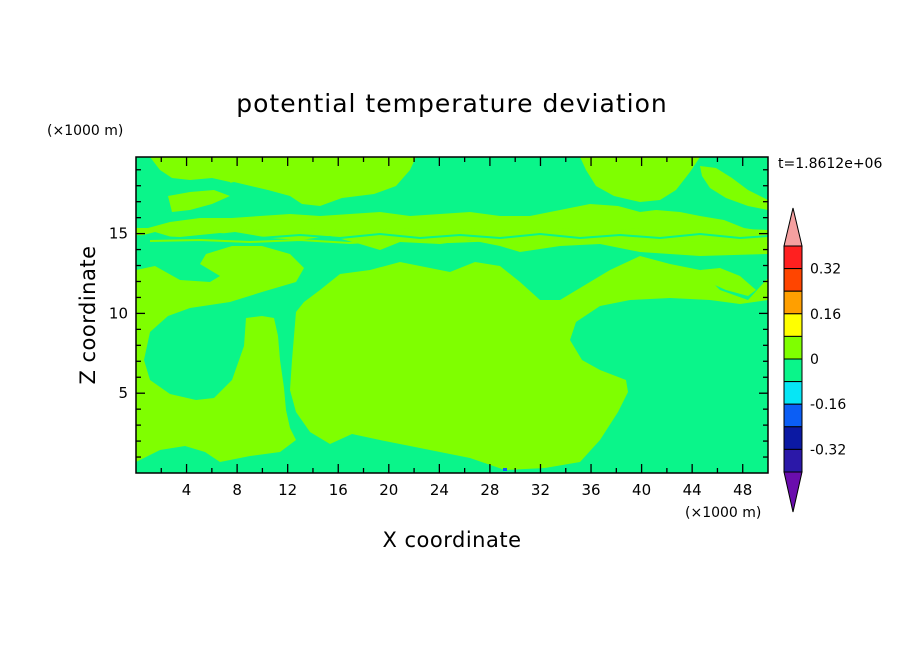 This screenshot has height=654, width=904. What do you see at coordinates (793, 492) in the screenshot?
I see `colorbar-bottom-arrow` at bounding box center [793, 492].